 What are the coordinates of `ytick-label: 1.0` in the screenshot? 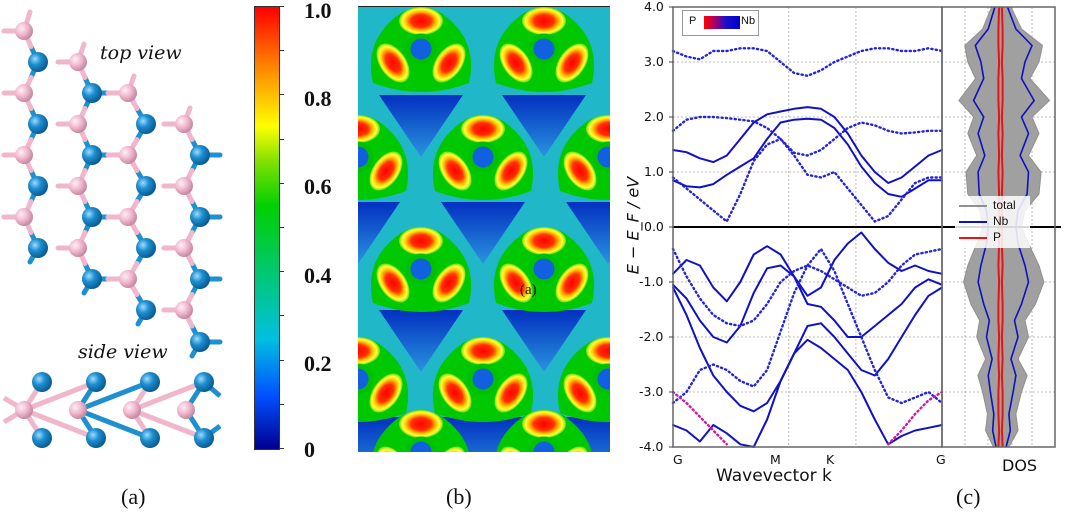 It's located at (654, 171).